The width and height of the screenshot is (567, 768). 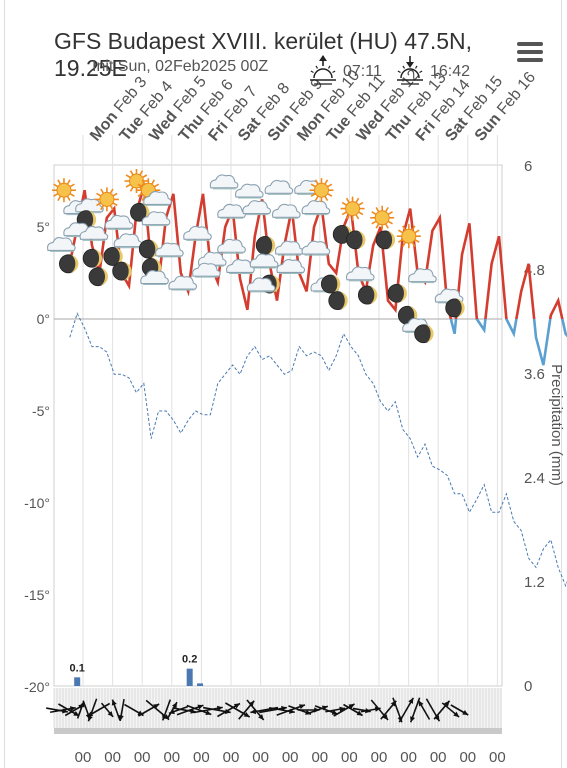 What do you see at coordinates (530, 52) in the screenshot?
I see `hamburger-menu-icon` at bounding box center [530, 52].